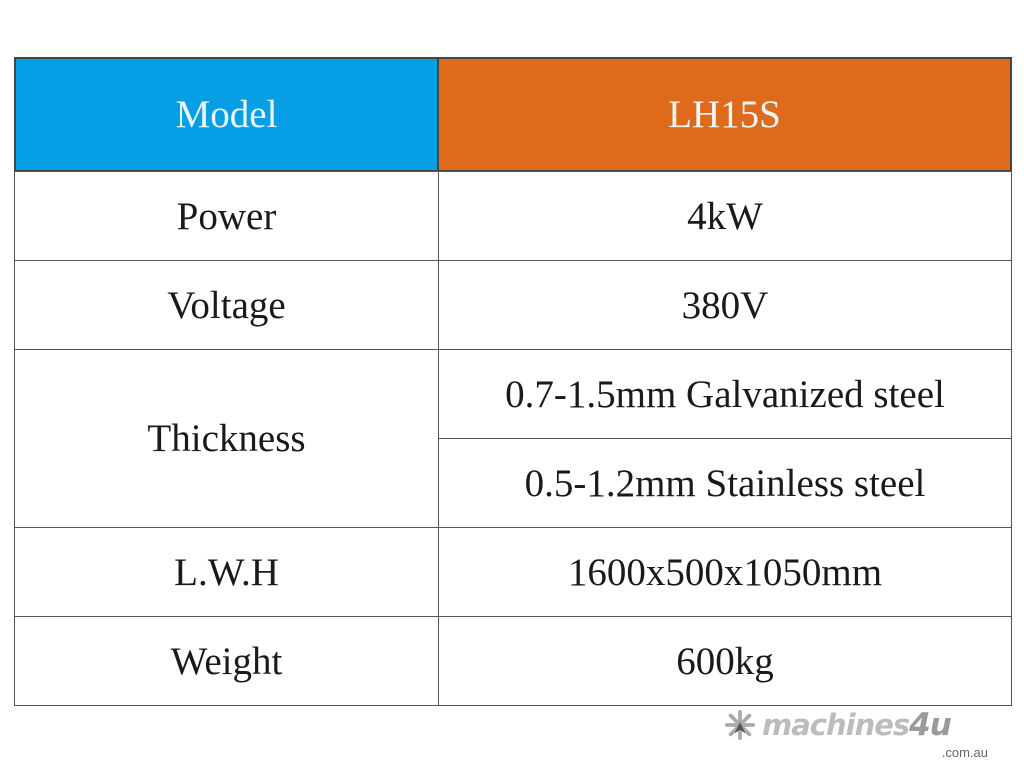 This screenshot has width=1024, height=768. Describe the element at coordinates (964, 752) in the screenshot. I see `watermark-domain: .com.au` at that location.